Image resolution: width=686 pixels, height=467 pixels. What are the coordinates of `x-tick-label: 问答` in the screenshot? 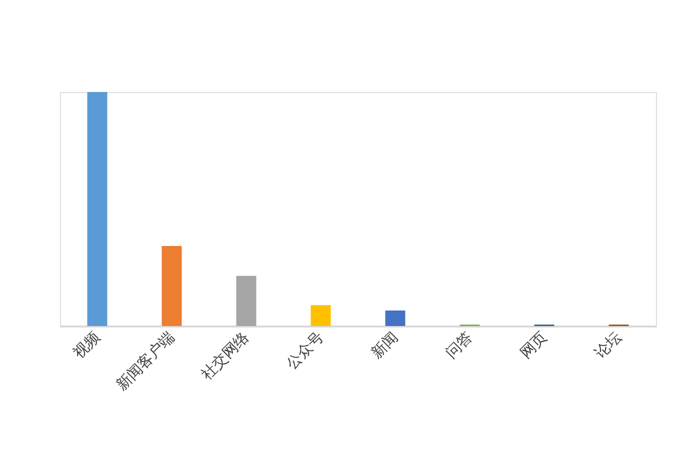 It's located at (459, 345).